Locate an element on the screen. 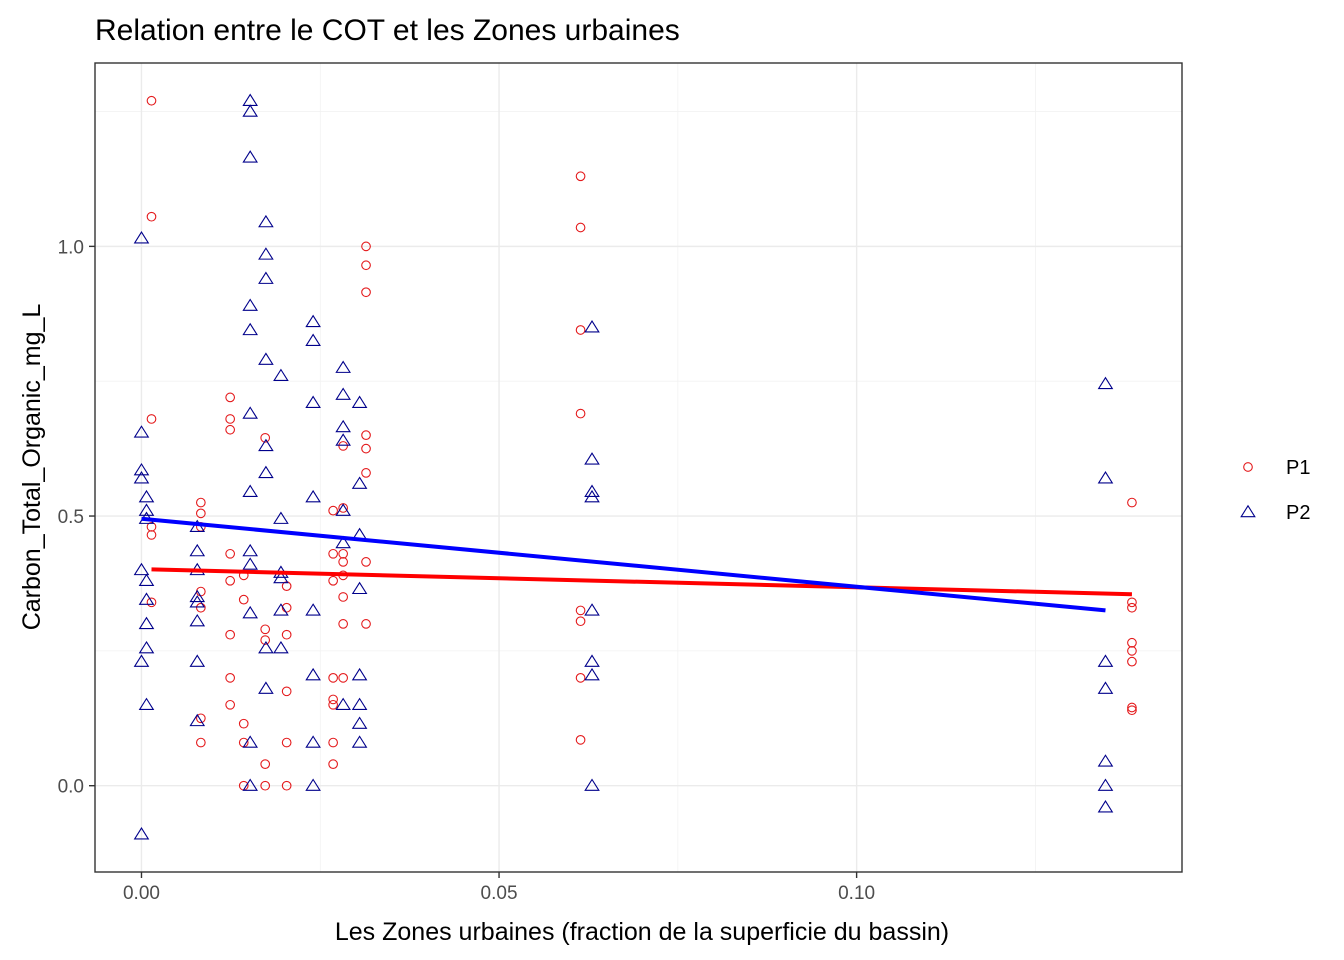 The image size is (1344, 960). trend-line-p2 is located at coordinates (623, 564).